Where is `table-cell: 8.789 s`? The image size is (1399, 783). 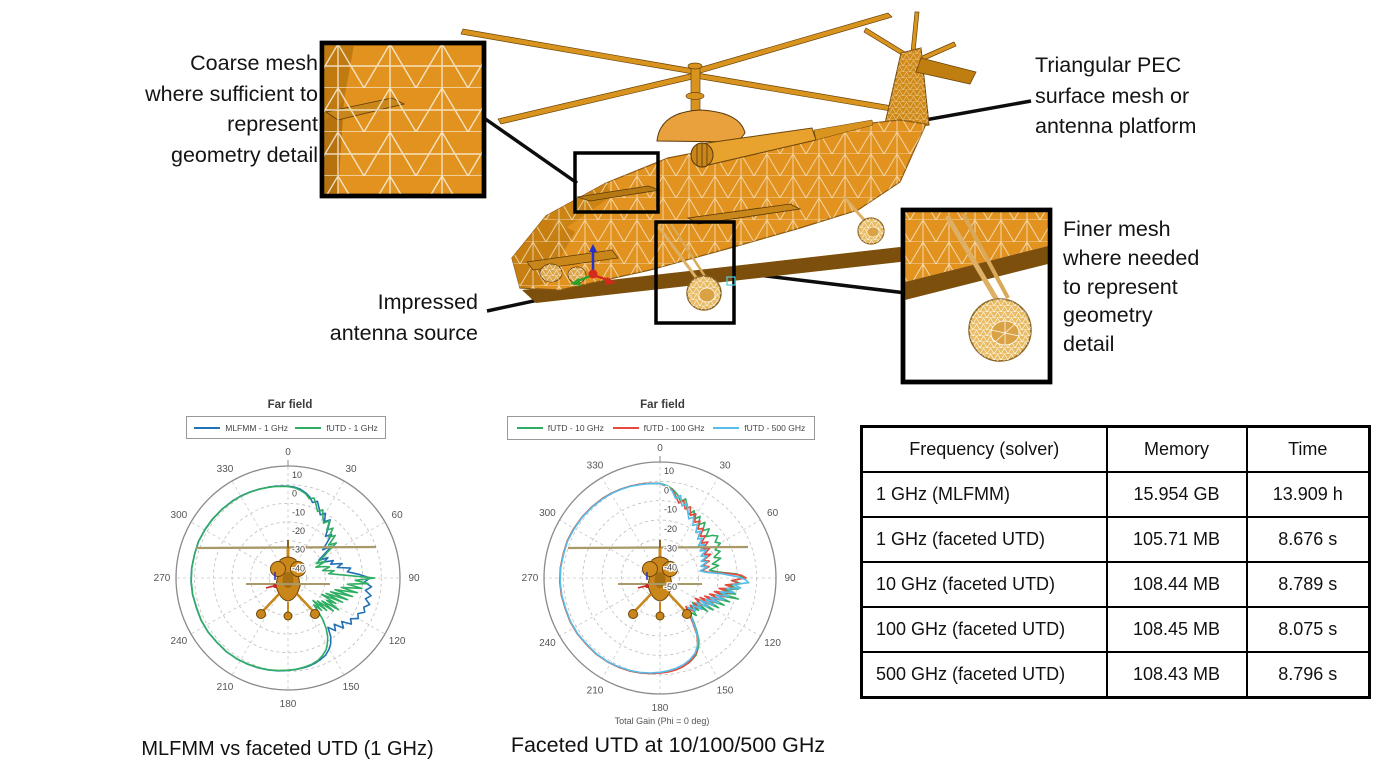 table-cell: 8.789 s is located at coordinates (1308, 584).